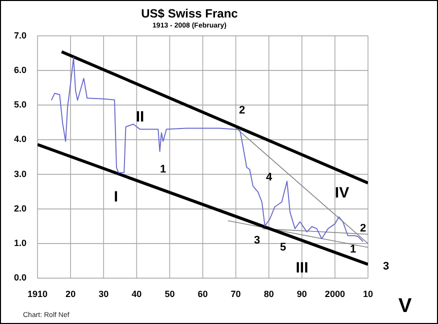 The image size is (438, 324). What do you see at coordinates (257, 240) in the screenshot?
I see `annotation: 3` at bounding box center [257, 240].